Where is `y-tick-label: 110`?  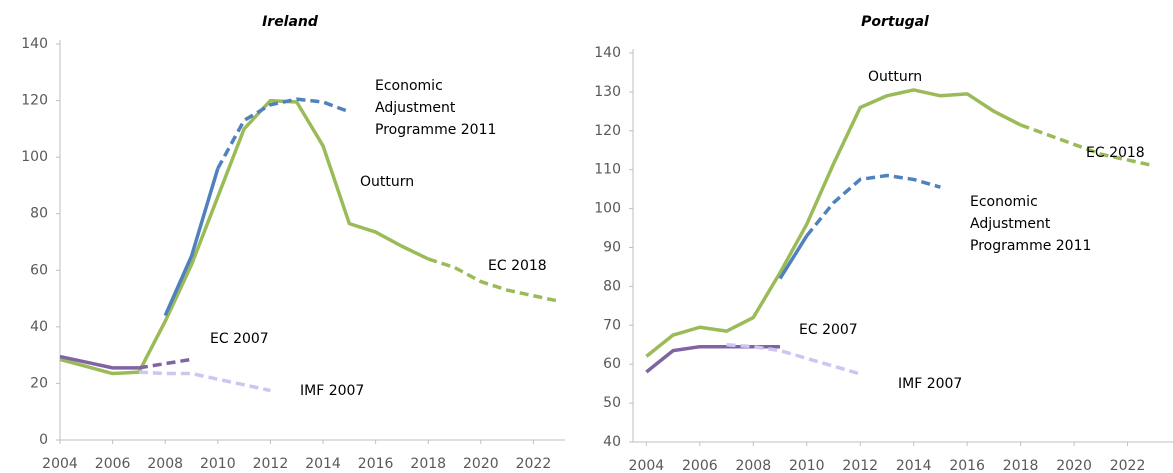
y-tick-label: 110 is located at coordinates (607, 170).